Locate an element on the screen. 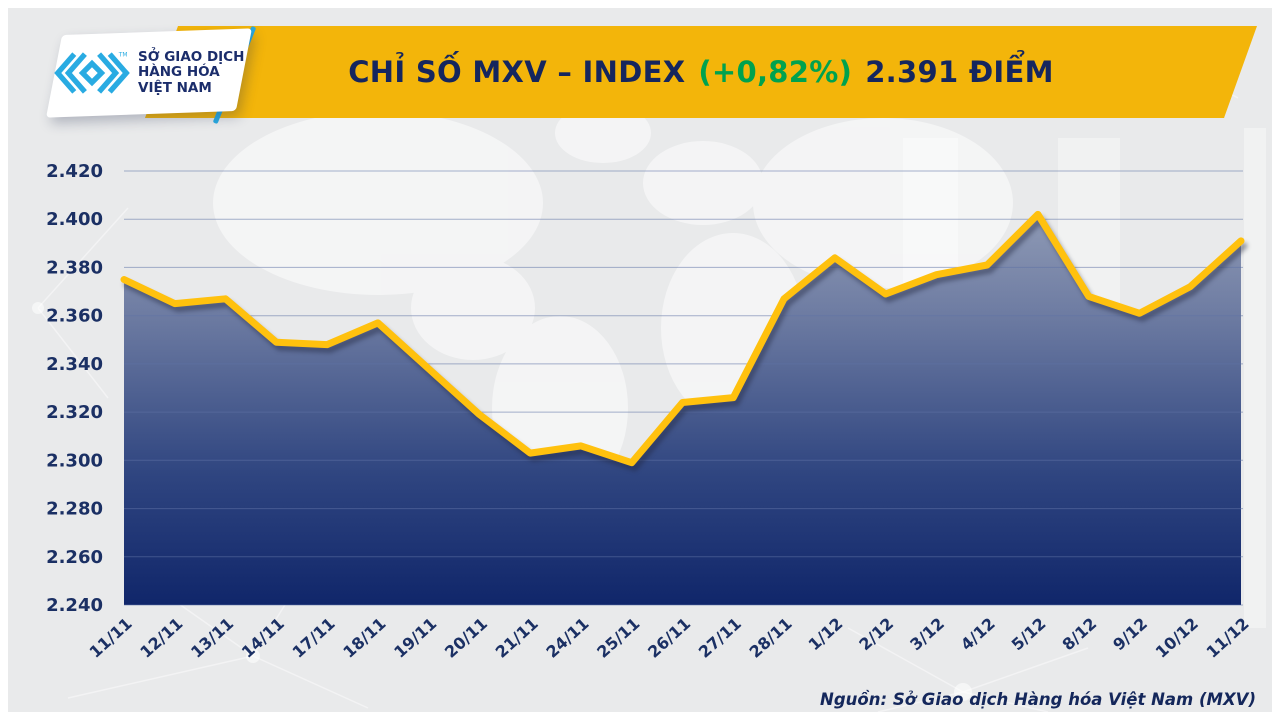 The width and height of the screenshot is (1280, 720). y-axis-label: 2.400 is located at coordinates (74, 219).